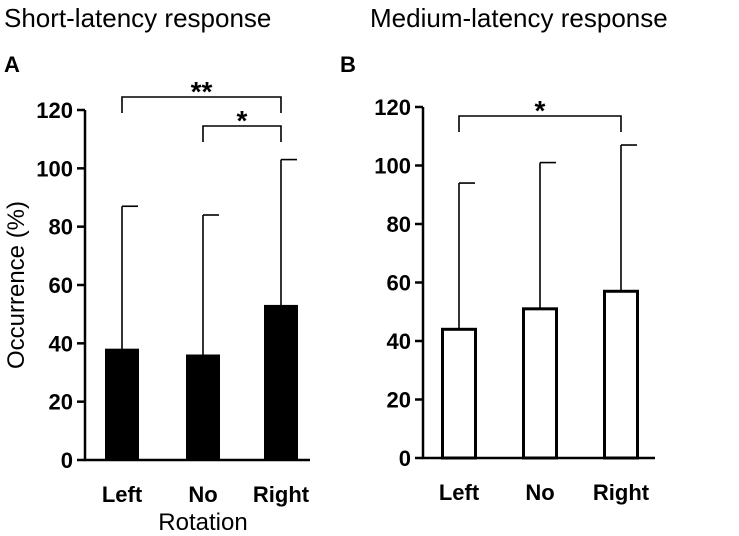 The image size is (739, 536). Describe the element at coordinates (122, 494) in the screenshot. I see `panel-a-x-tick-label: Left` at that location.